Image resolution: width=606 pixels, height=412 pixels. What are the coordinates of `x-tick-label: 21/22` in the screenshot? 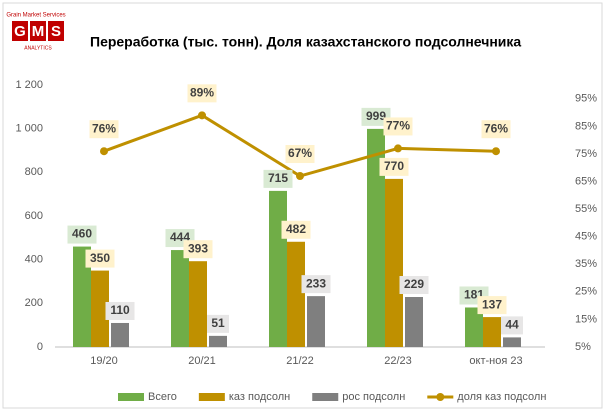 It's located at (300, 361).